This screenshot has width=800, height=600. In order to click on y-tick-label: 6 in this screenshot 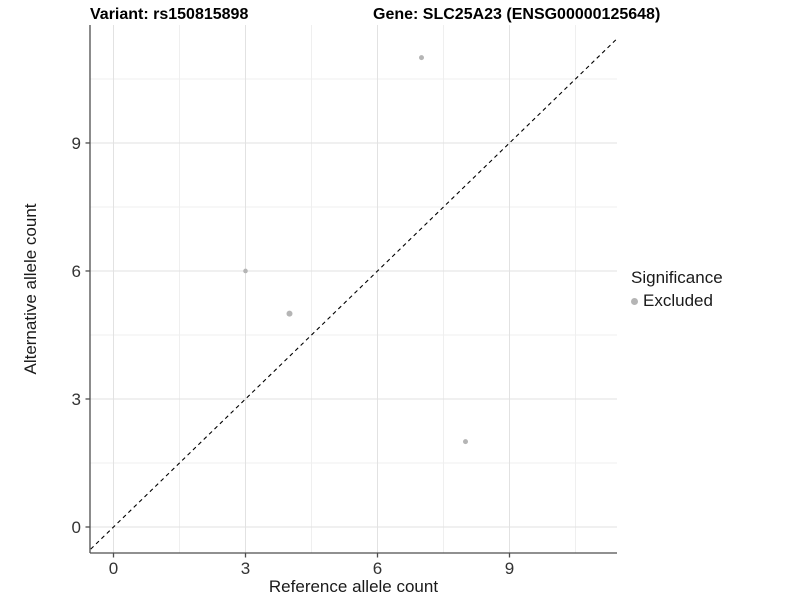, I will do `click(76, 271)`.